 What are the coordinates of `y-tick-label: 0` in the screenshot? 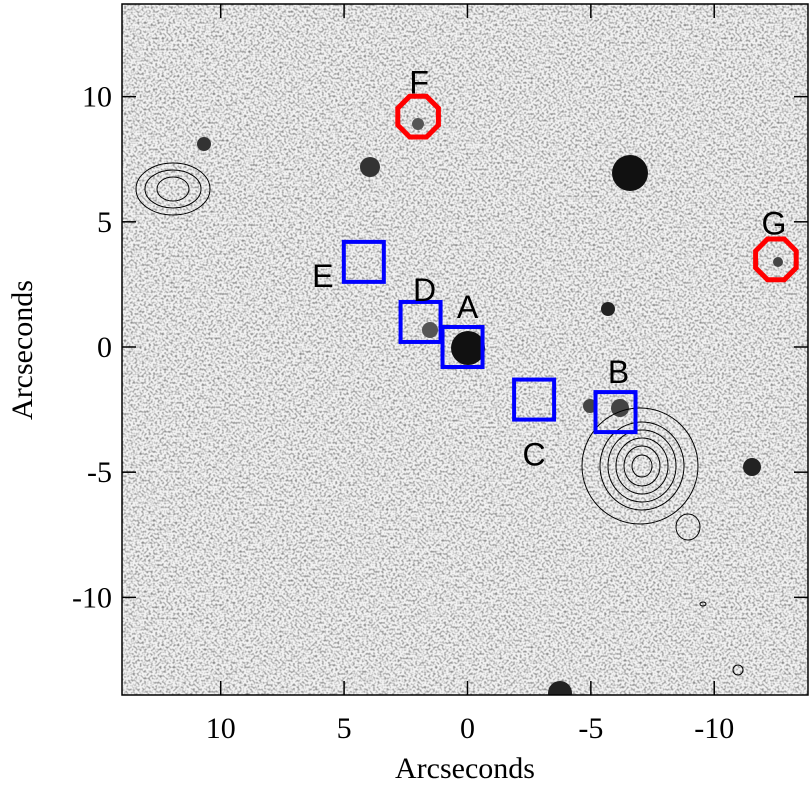 It's located at (104, 347).